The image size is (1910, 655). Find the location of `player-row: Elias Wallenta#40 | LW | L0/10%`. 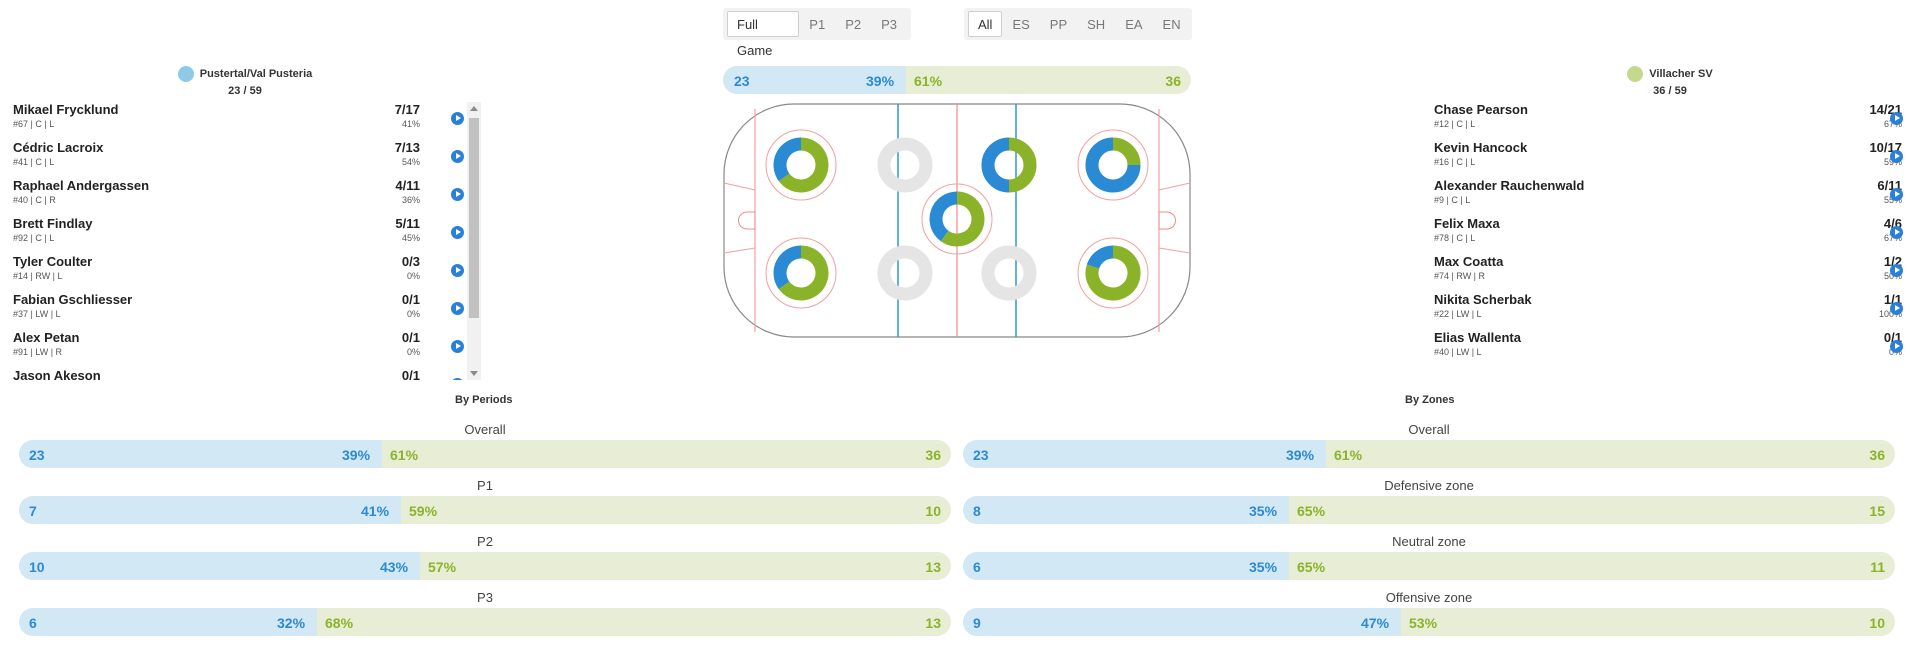

player-row: Elias Wallenta#40 | LW | L0/10% is located at coordinates (1669, 349).